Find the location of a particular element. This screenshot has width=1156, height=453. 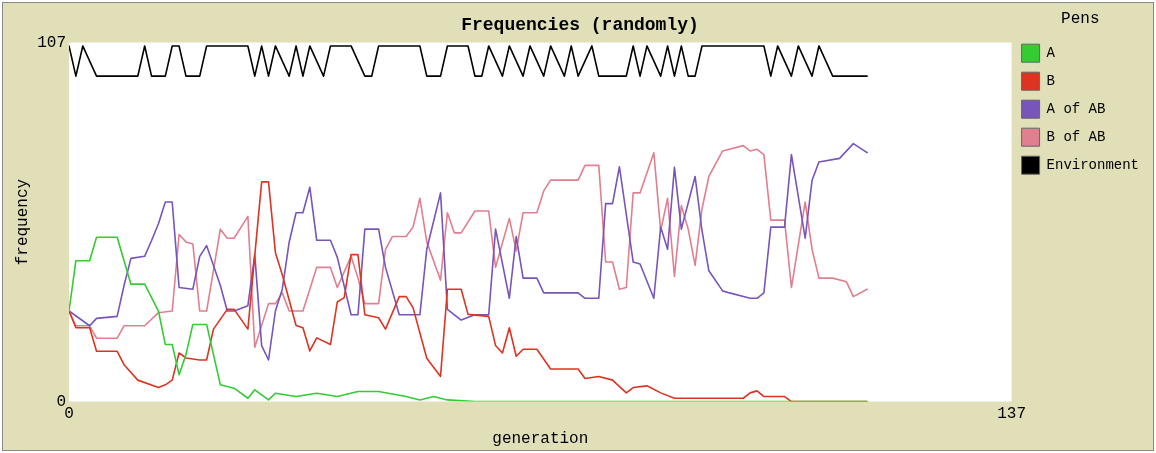

legend-title: Pens is located at coordinates (1080, 19).